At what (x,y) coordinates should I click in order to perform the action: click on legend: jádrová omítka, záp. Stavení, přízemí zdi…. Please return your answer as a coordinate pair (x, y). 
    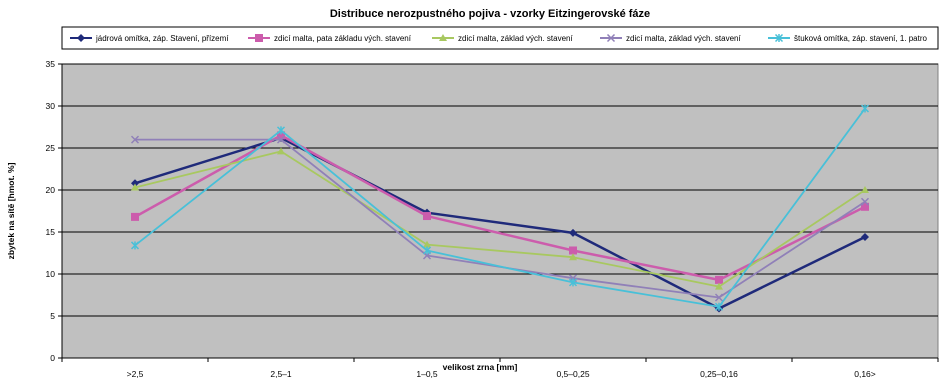
    Looking at the image, I should click on (499, 38).